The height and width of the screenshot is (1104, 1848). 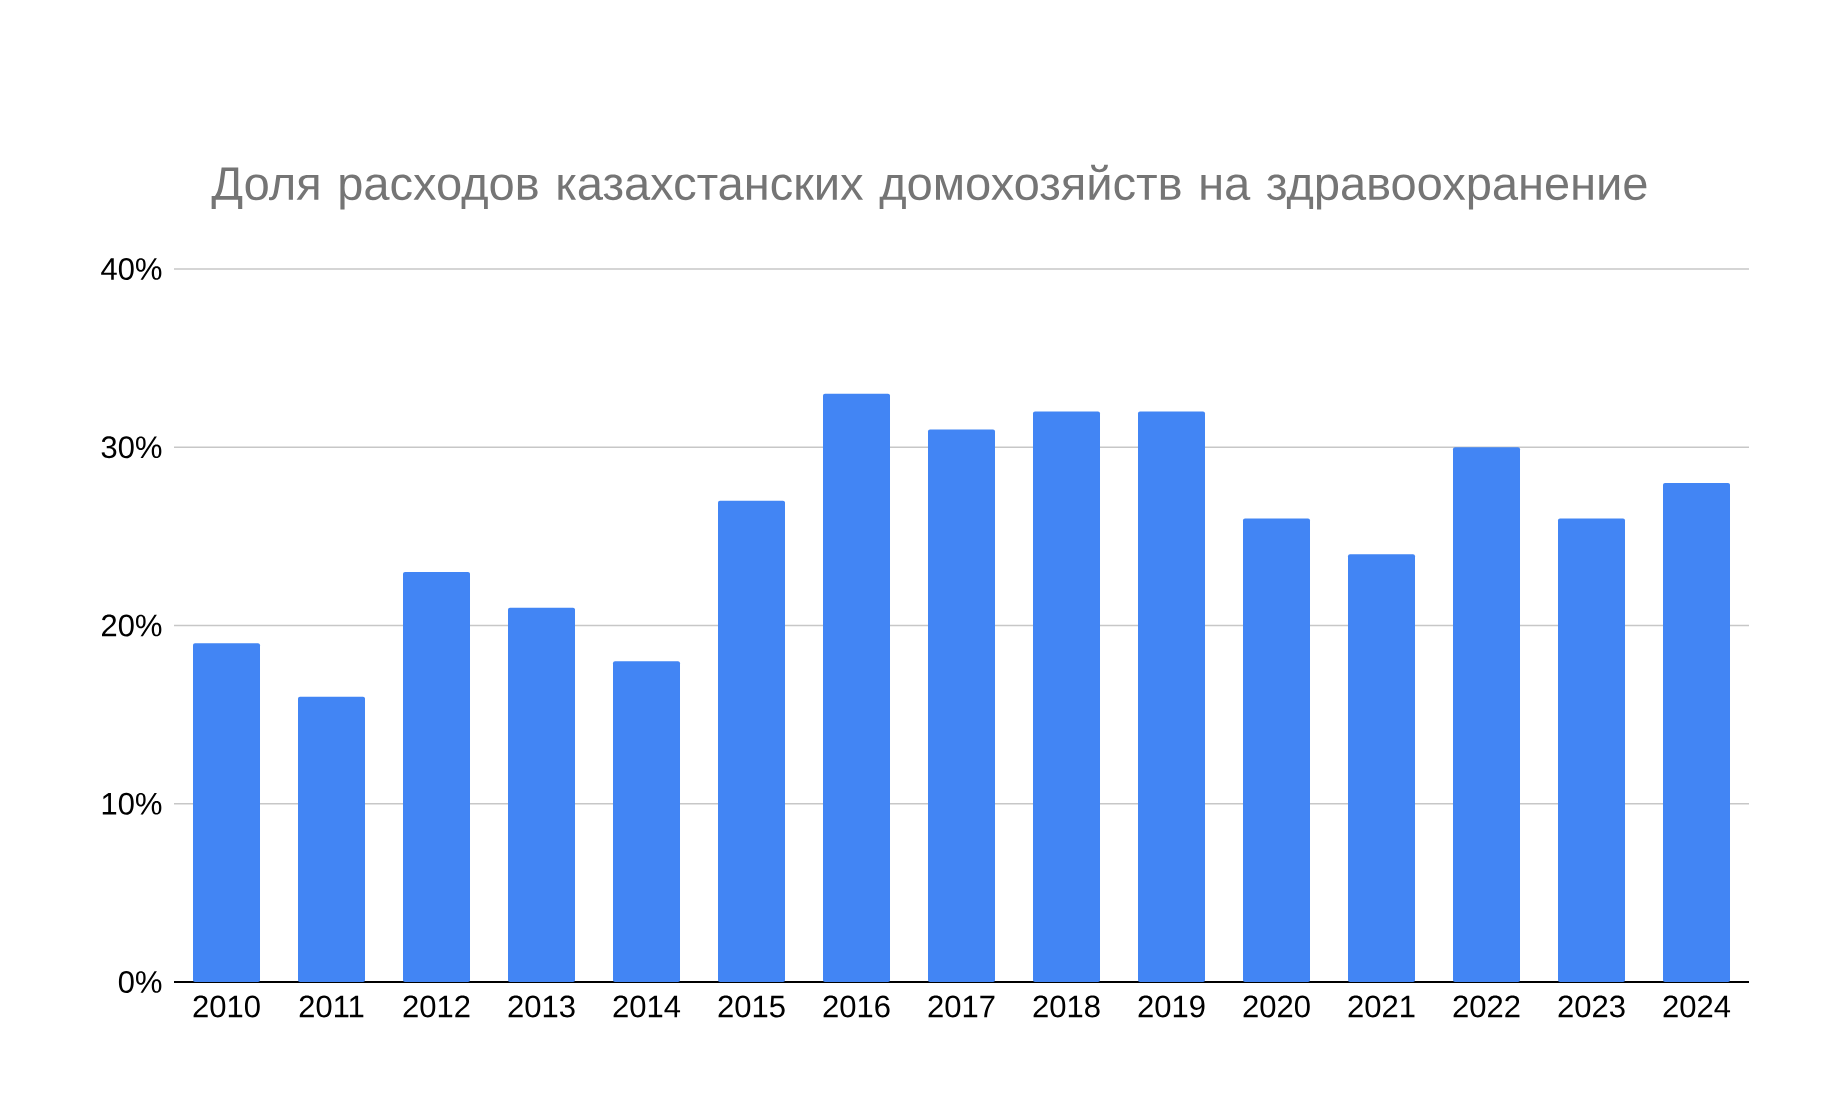 I want to click on x-tick-label: 2015, so click(x=751, y=1006).